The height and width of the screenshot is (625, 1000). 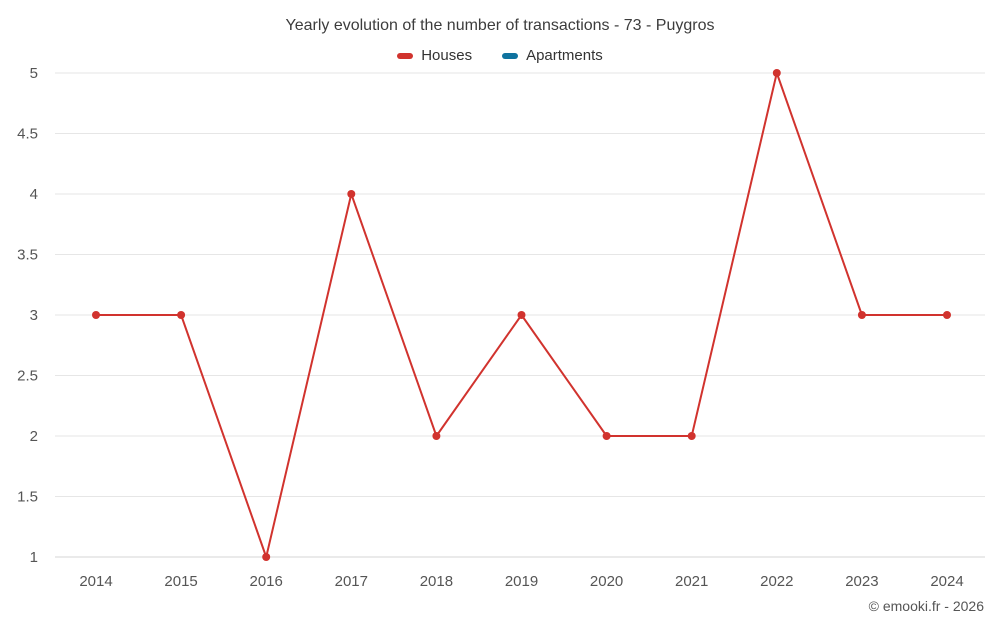 I want to click on legend-item-apartments: Apartments, so click(x=552, y=55).